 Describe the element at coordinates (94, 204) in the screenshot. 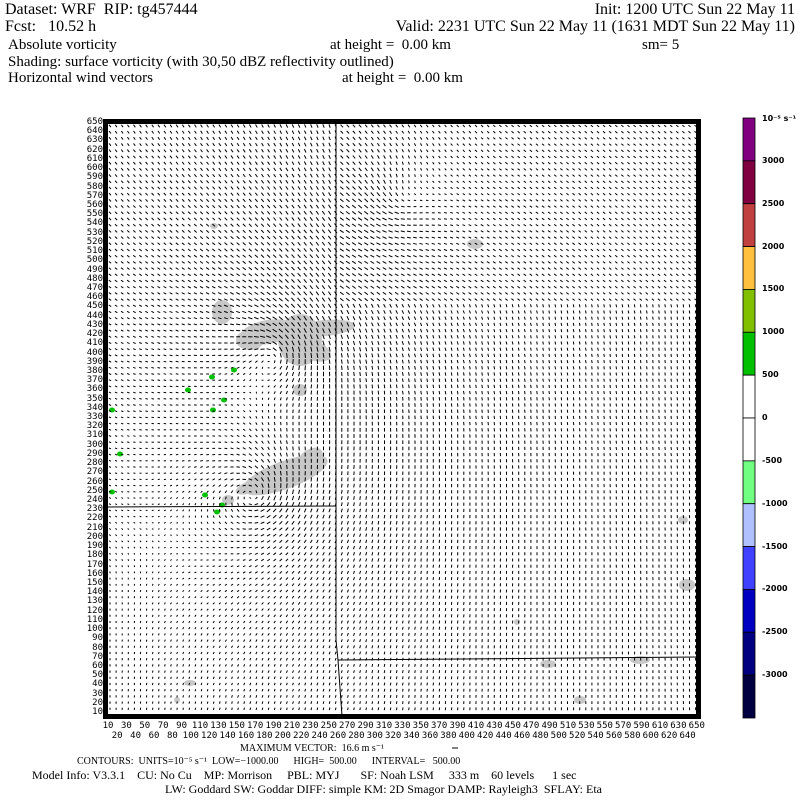

I see `y-tick-label: 560` at that location.